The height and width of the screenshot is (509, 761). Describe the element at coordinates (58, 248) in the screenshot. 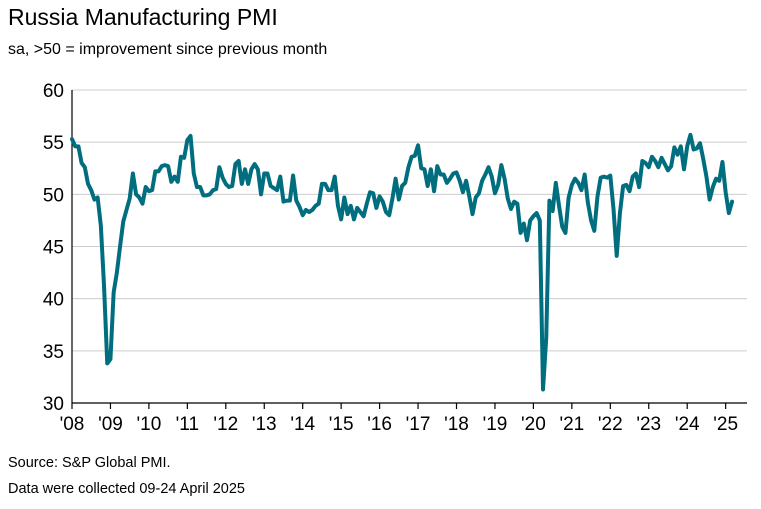

I see `y-axis: 30 35 40 45 50 55 60` at that location.